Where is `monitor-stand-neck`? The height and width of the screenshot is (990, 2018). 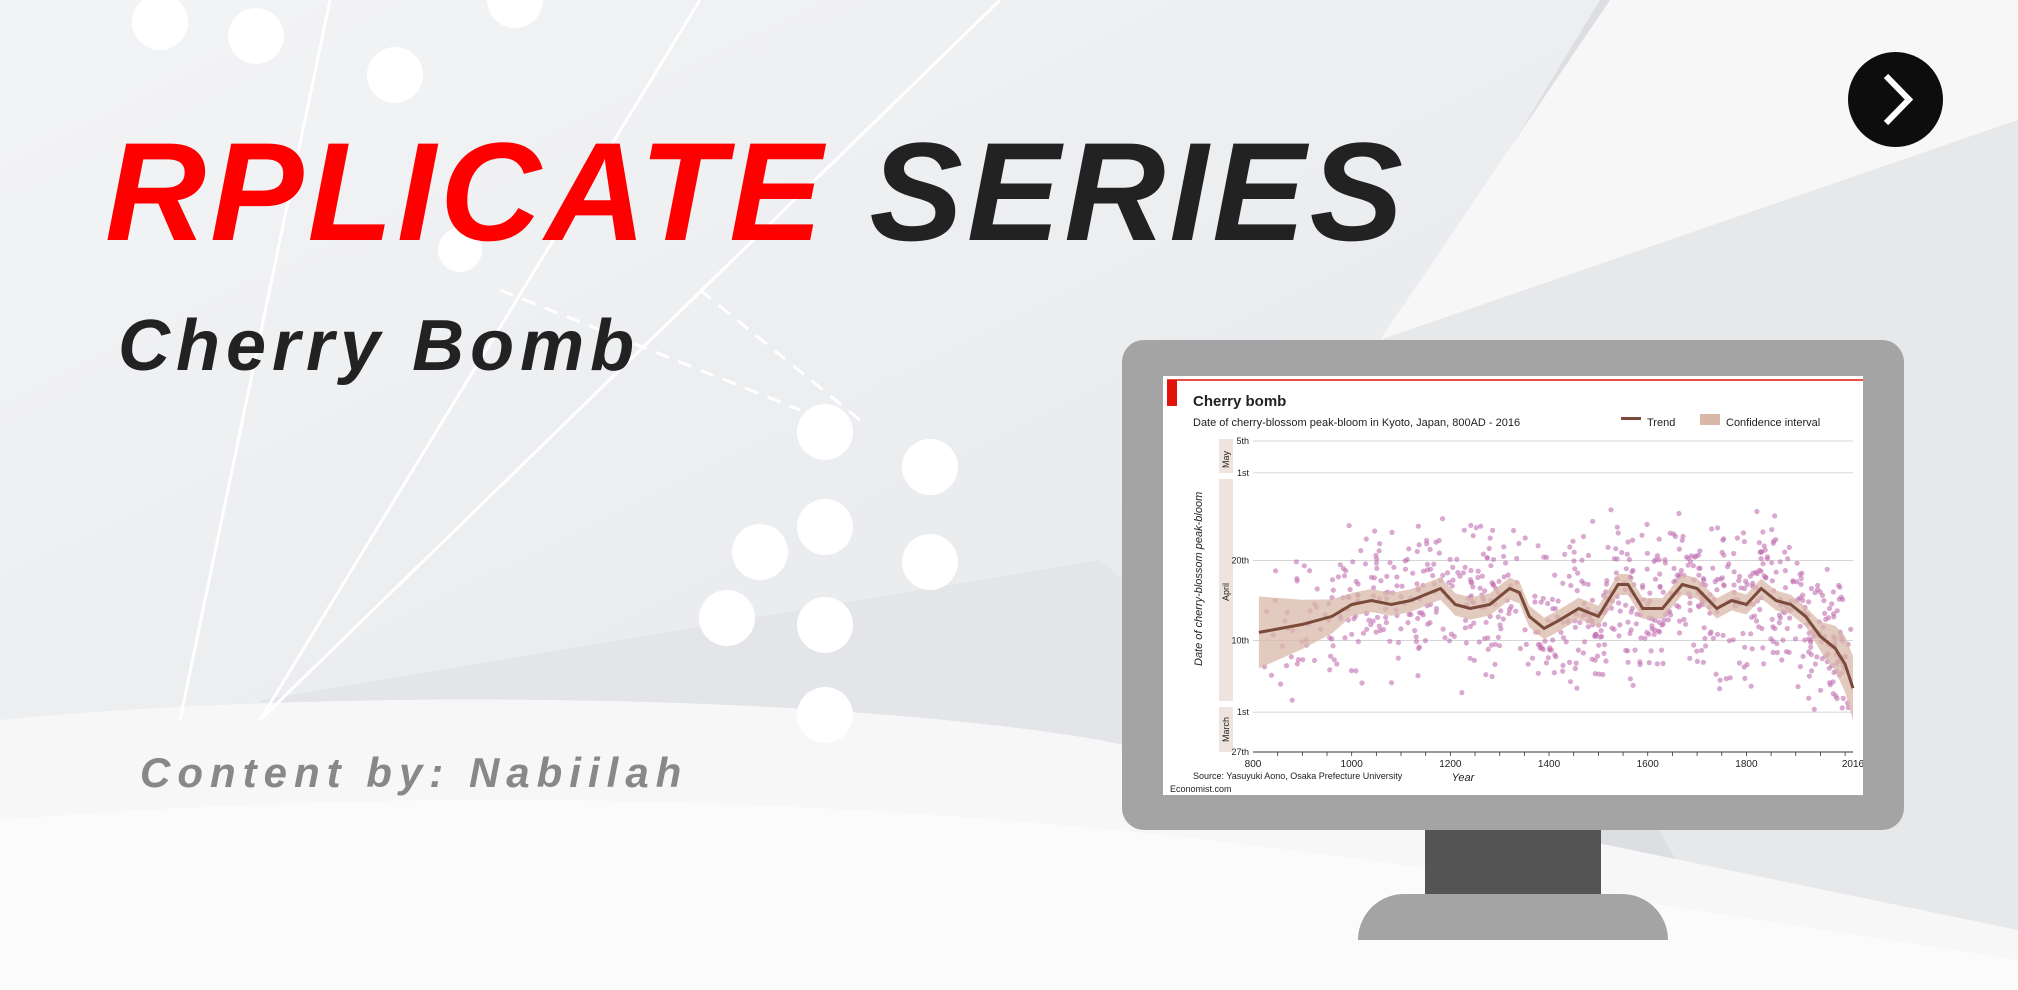
monitor-stand-neck is located at coordinates (1513, 864).